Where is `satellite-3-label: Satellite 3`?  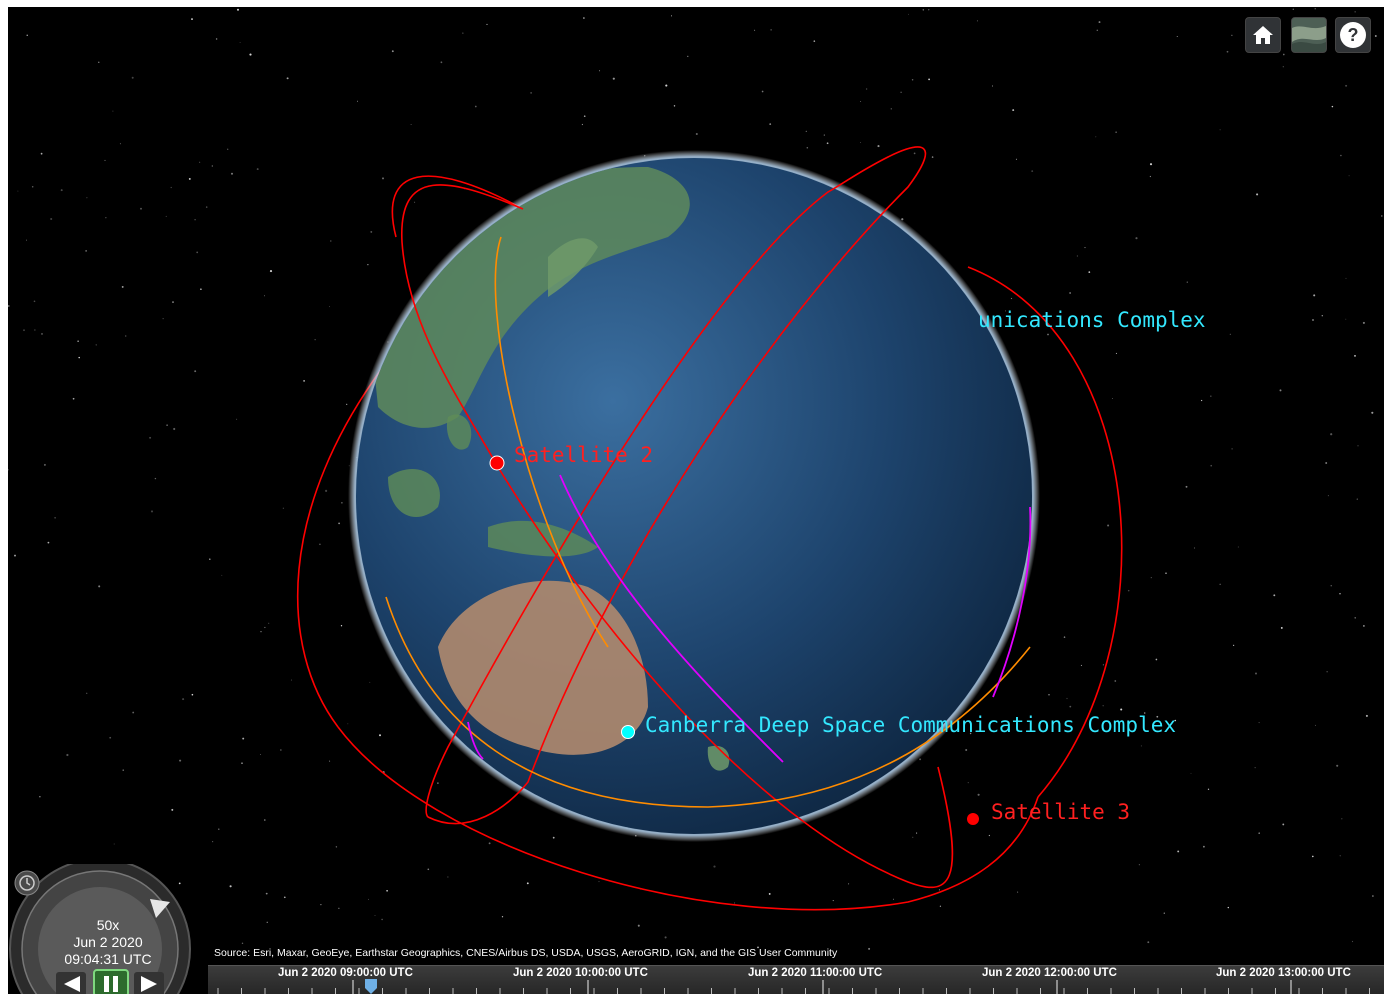 satellite-3-label: Satellite 3 is located at coordinates (1060, 812).